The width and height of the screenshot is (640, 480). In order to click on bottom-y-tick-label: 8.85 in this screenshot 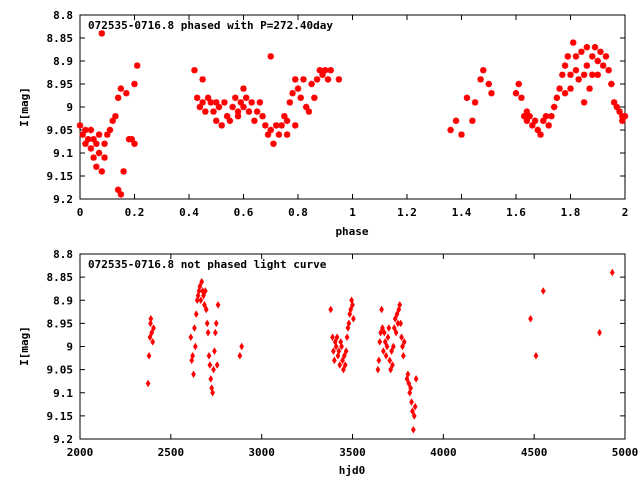, I will do `click(60, 277)`.